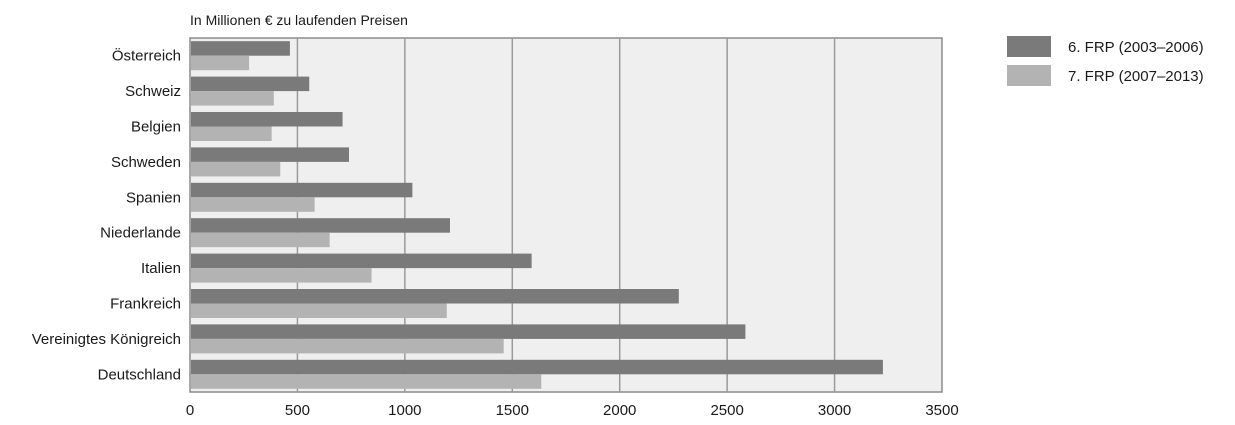  What do you see at coordinates (834, 410) in the screenshot?
I see `x-tick-label: 3000` at bounding box center [834, 410].